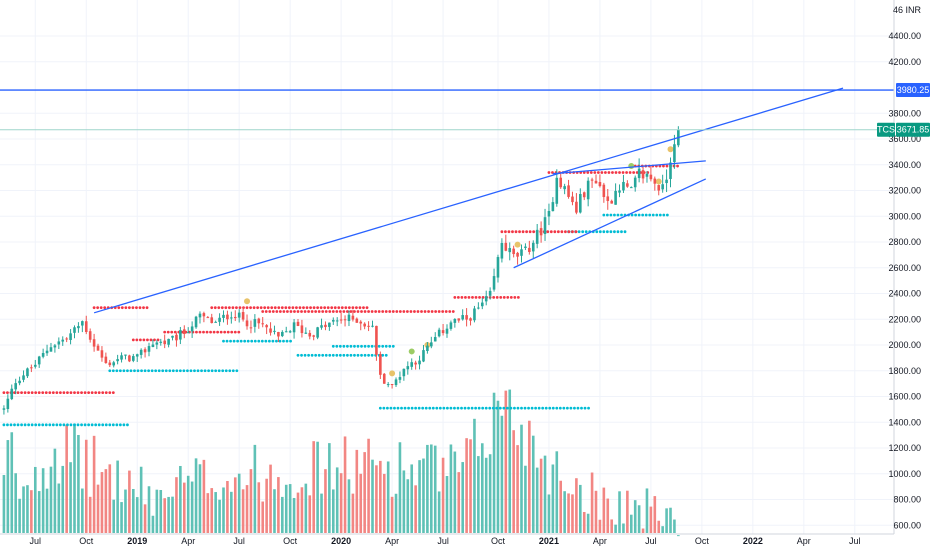  Describe the element at coordinates (904, 242) in the screenshot. I see `y-tick-label: 2800.00` at that location.